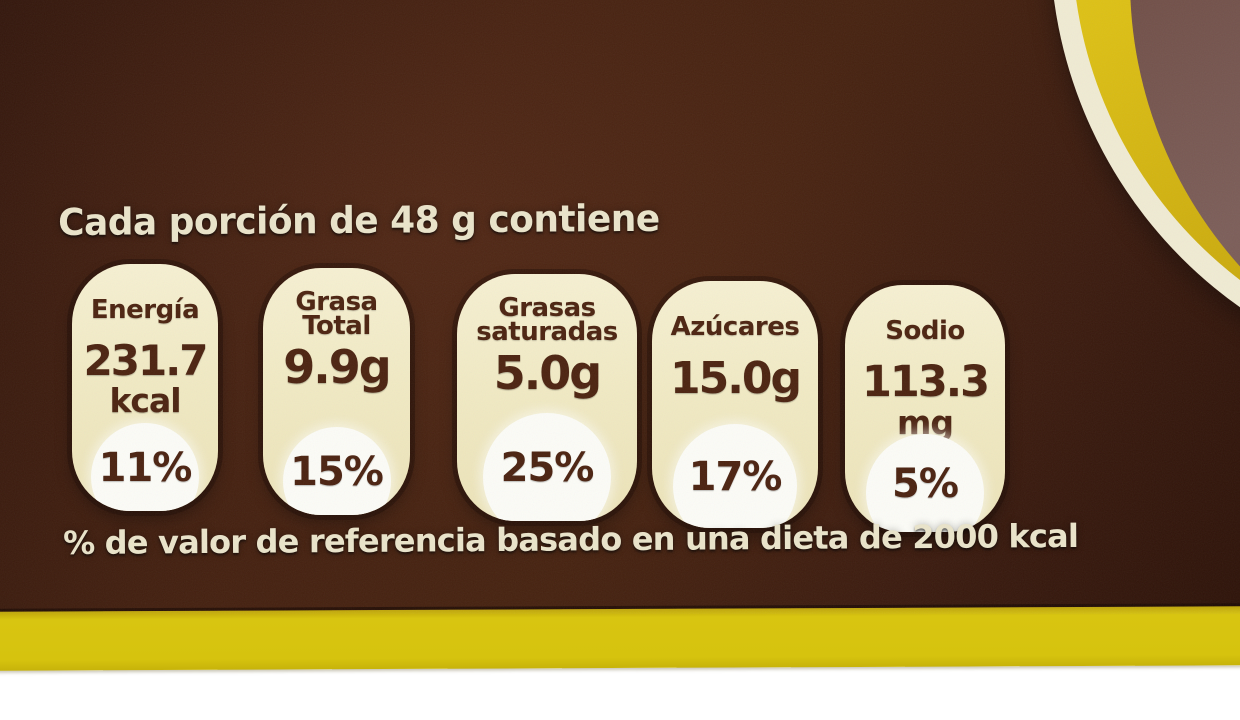 This screenshot has width=1240, height=720. Describe the element at coordinates (925, 484) in the screenshot. I see `daily-value-percent: 5%` at that location.